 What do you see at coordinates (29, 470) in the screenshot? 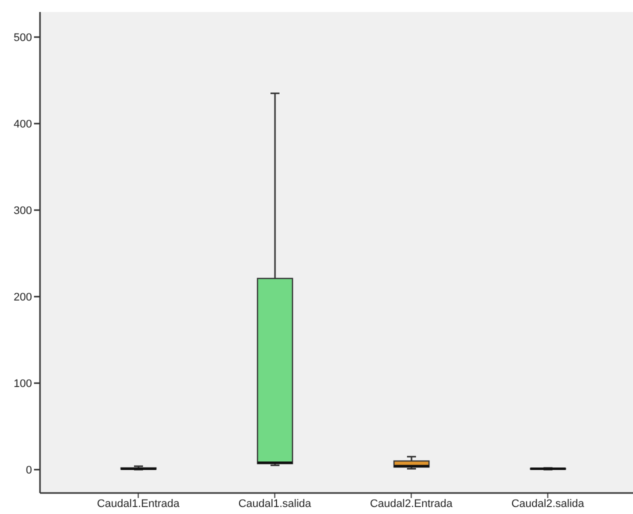
I see `y-tick-label: 0` at bounding box center [29, 470].